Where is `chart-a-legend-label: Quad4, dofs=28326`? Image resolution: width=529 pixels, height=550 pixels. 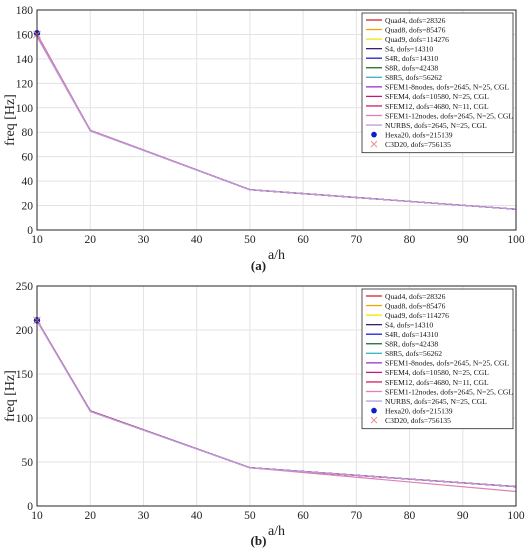
chart-a-legend-label: Quad4, dofs=28326 is located at coordinates (415, 20).